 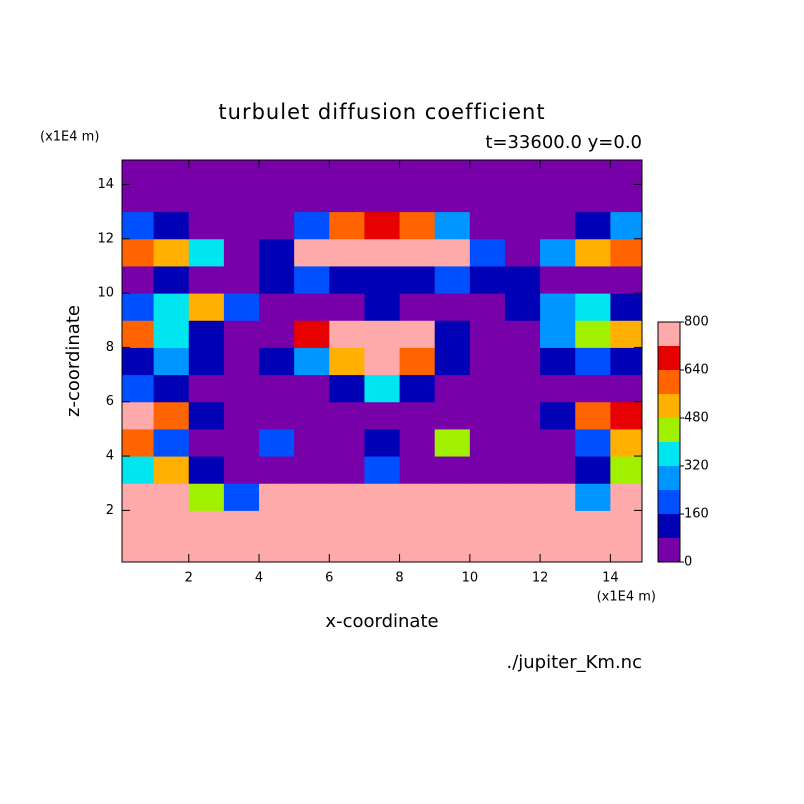 What do you see at coordinates (259, 578) in the screenshot?
I see `x-tick-label: 4` at bounding box center [259, 578].